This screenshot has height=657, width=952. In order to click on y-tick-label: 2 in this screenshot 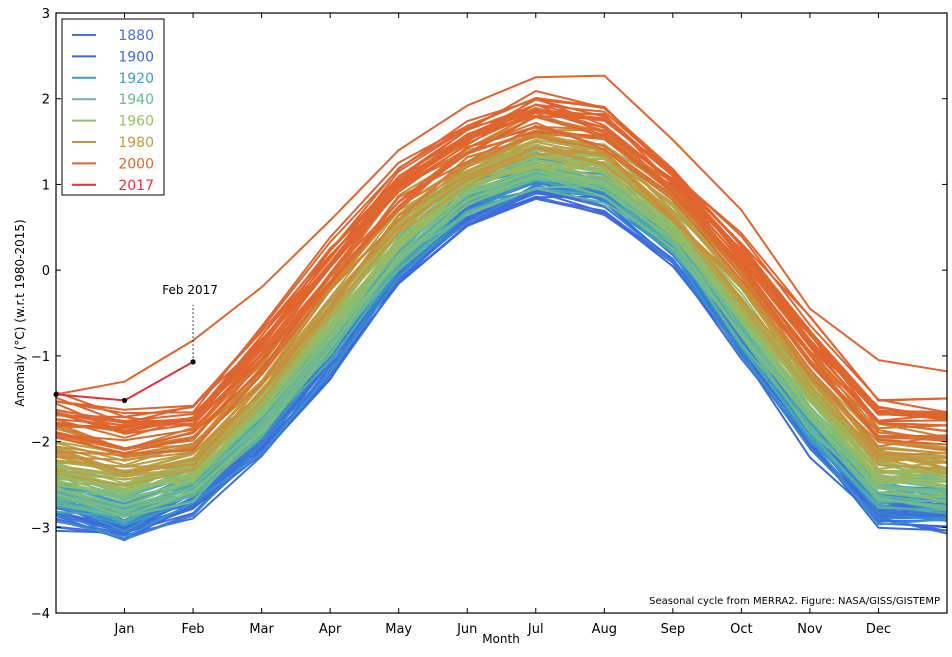, I will do `click(46, 100)`.